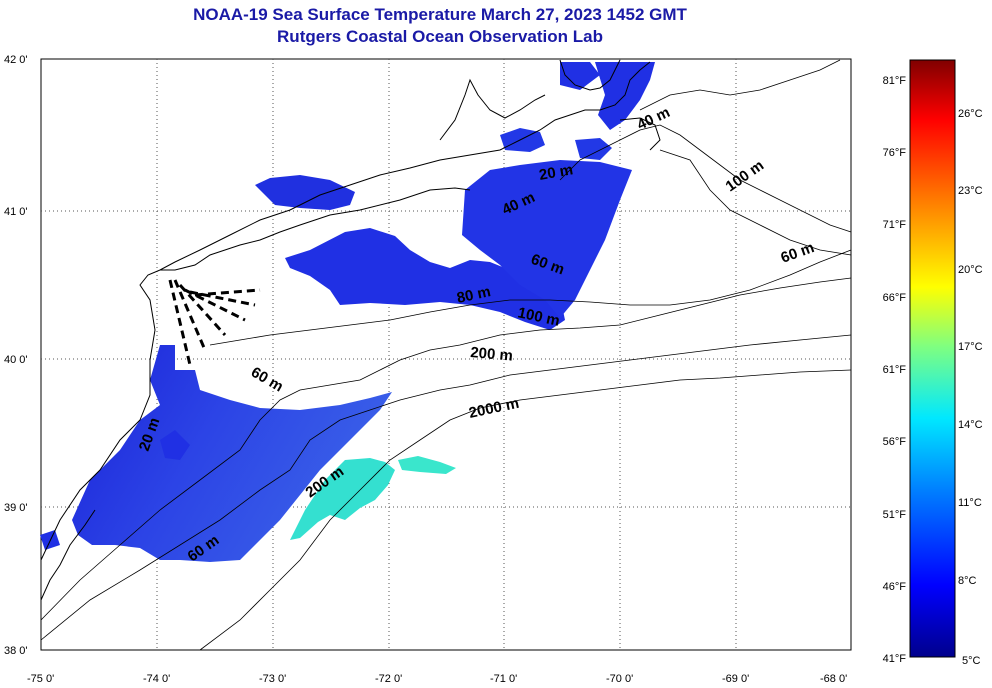  I want to click on depth-label: 20 m, so click(556, 172).